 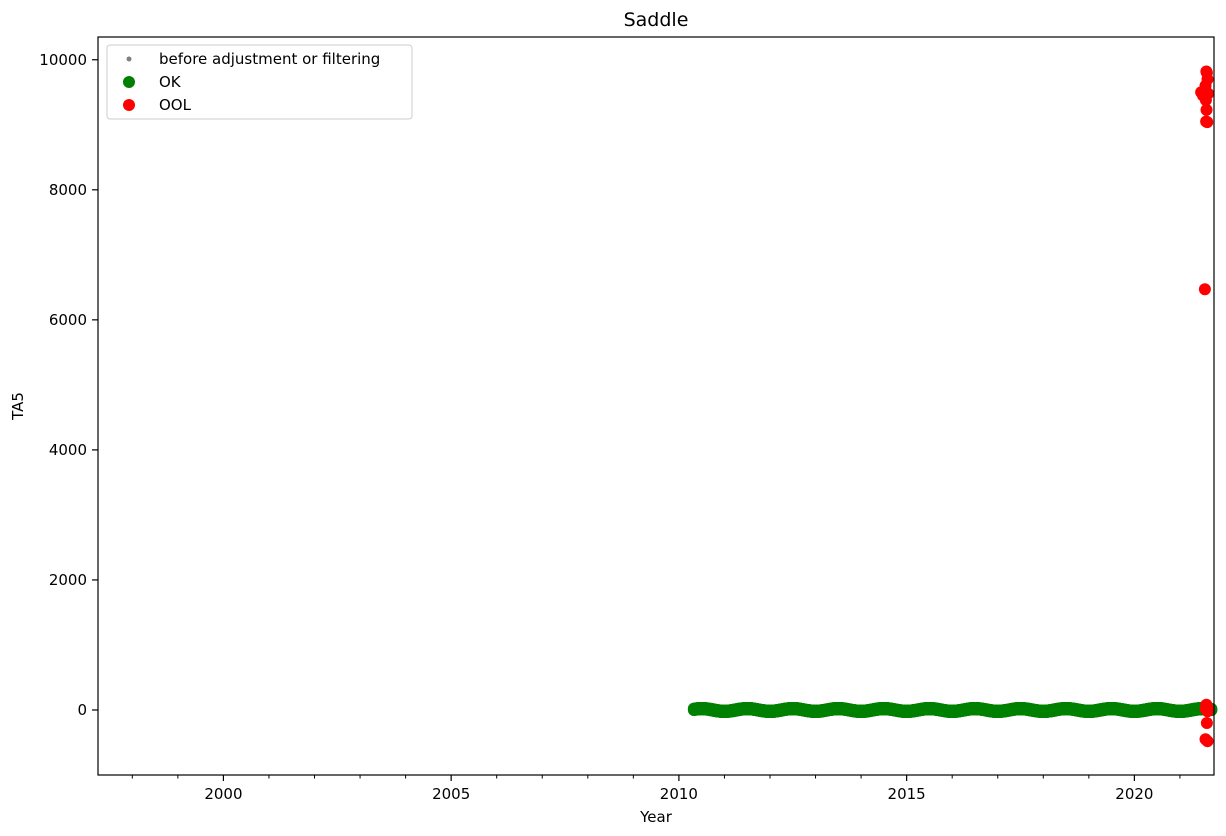 What do you see at coordinates (68, 580) in the screenshot?
I see `y-tick-label: 2000` at bounding box center [68, 580].